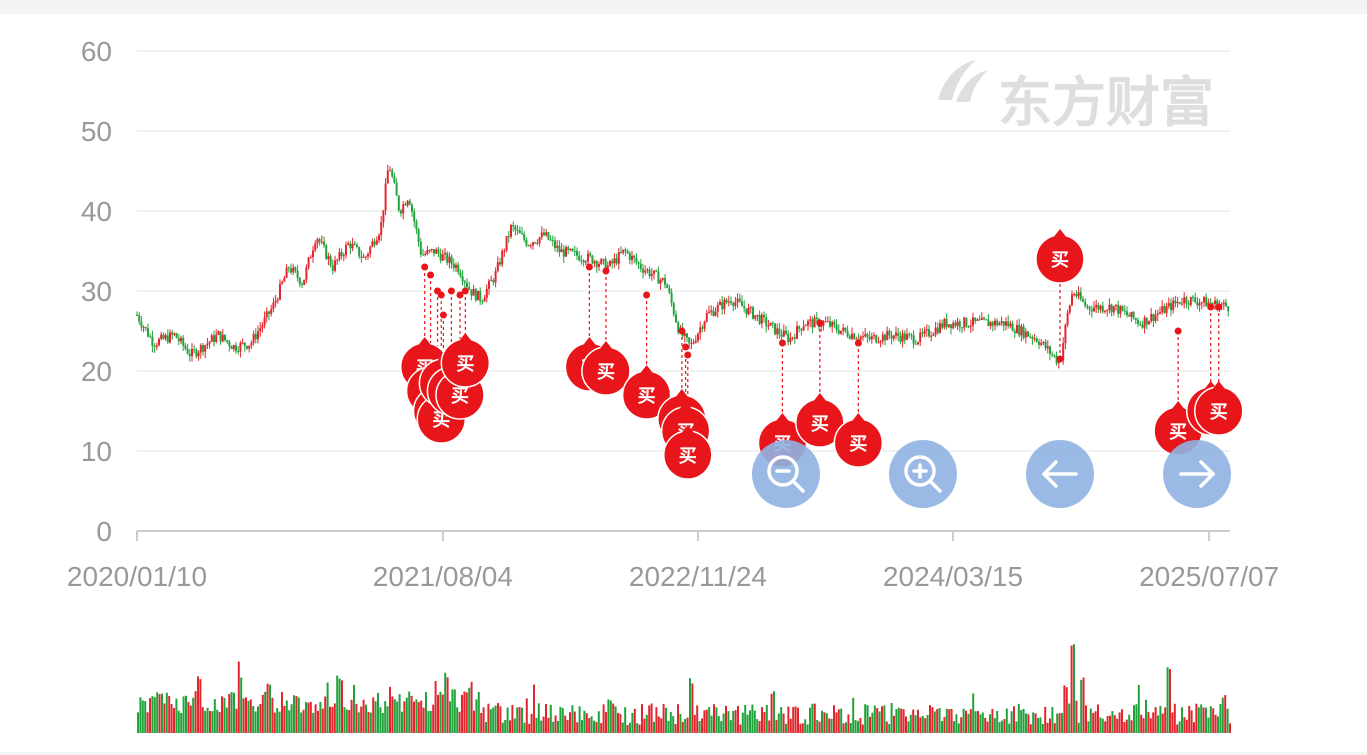 This screenshot has height=755, width=1367. What do you see at coordinates (1197, 474) in the screenshot?
I see `scroll-right-button` at bounding box center [1197, 474].